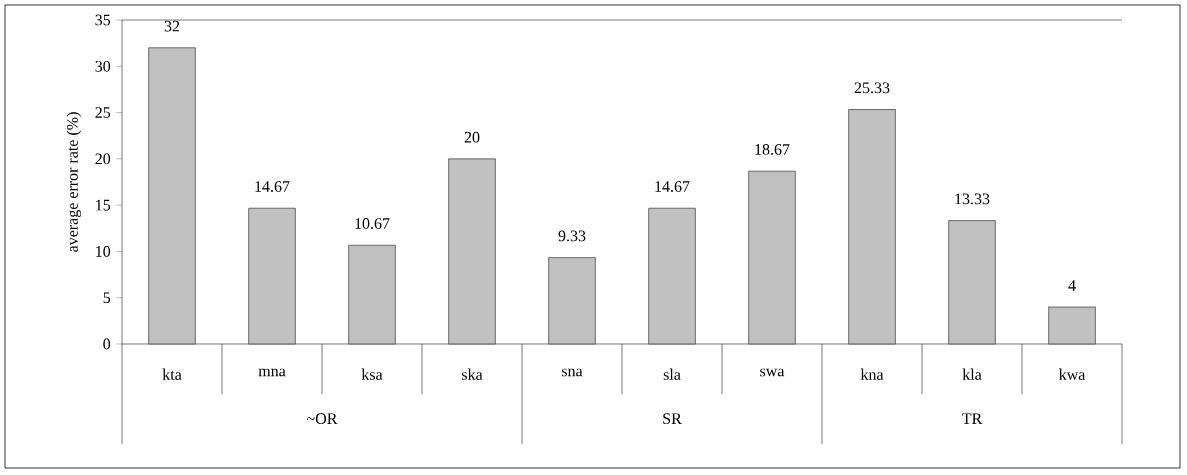 The width and height of the screenshot is (1187, 475). What do you see at coordinates (1072, 285) in the screenshot?
I see `data-label: 4` at bounding box center [1072, 285].